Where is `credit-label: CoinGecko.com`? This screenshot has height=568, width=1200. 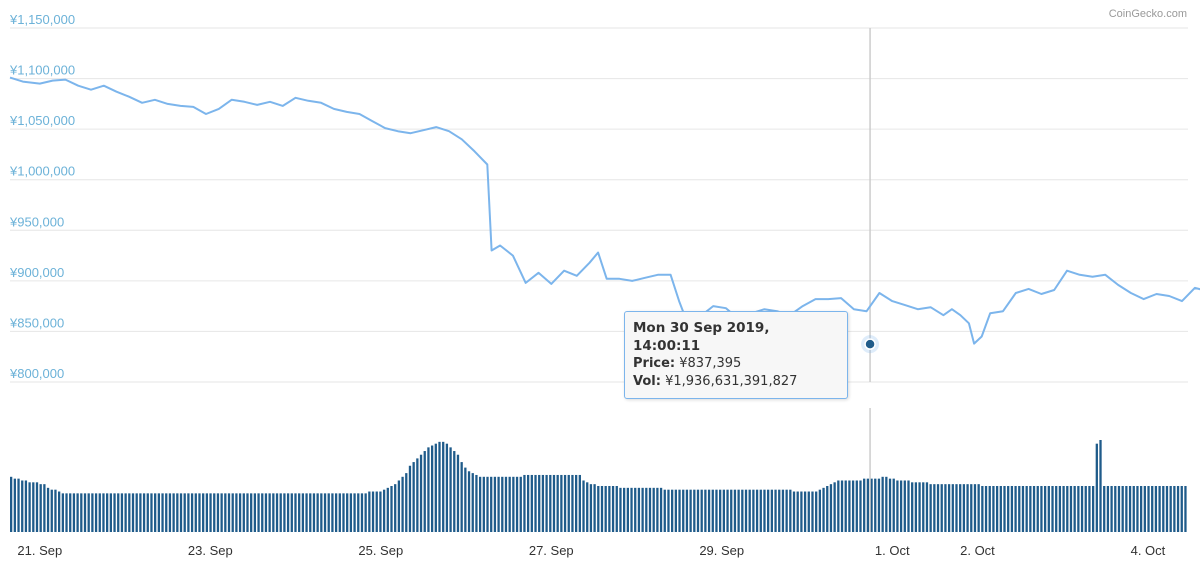 credit-label: CoinGecko.com is located at coordinates (1148, 14).